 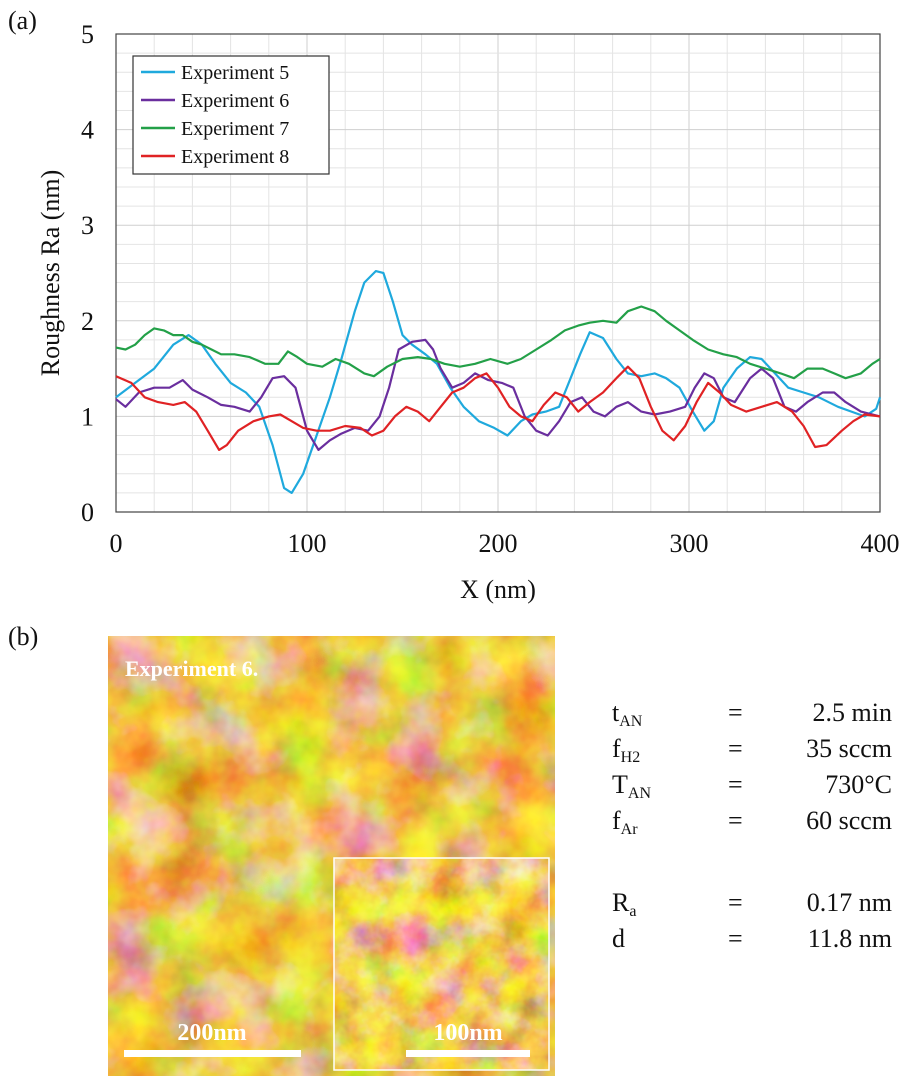 What do you see at coordinates (849, 938) in the screenshot?
I see `result-value: 11.8 nm` at bounding box center [849, 938].